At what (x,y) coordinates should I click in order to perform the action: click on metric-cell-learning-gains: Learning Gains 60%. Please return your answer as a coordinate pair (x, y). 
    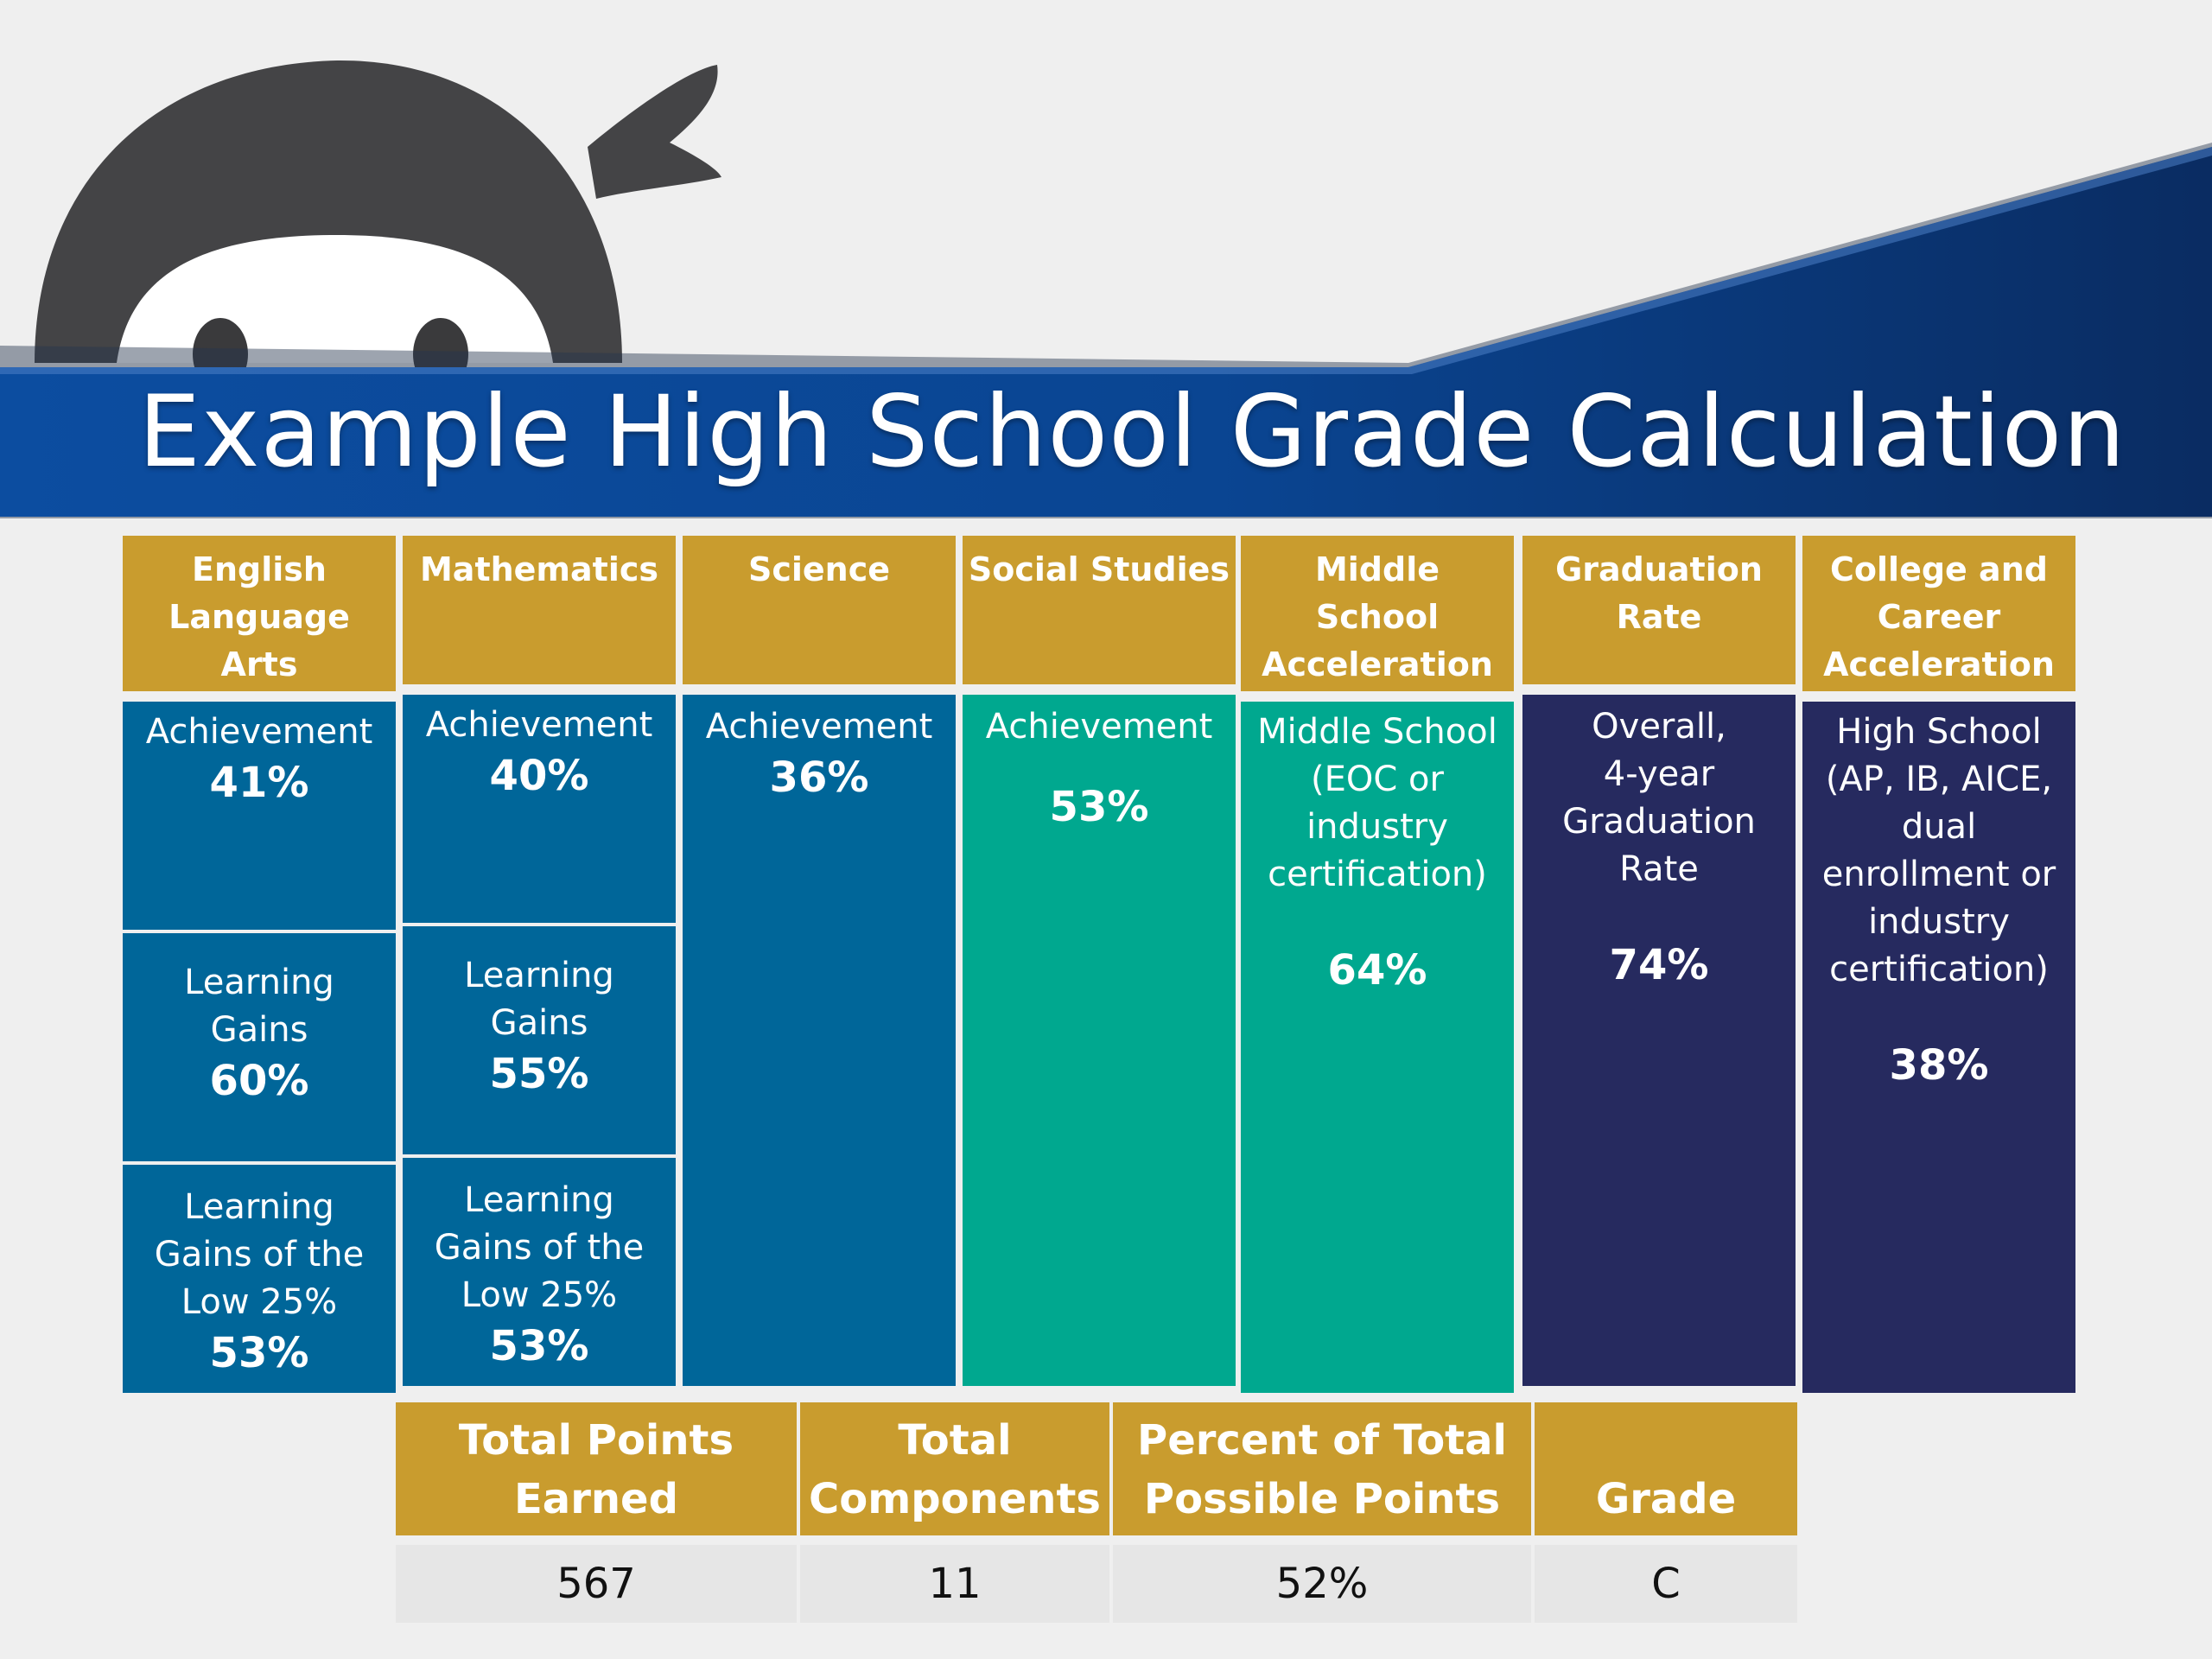
    Looking at the image, I should click on (259, 1047).